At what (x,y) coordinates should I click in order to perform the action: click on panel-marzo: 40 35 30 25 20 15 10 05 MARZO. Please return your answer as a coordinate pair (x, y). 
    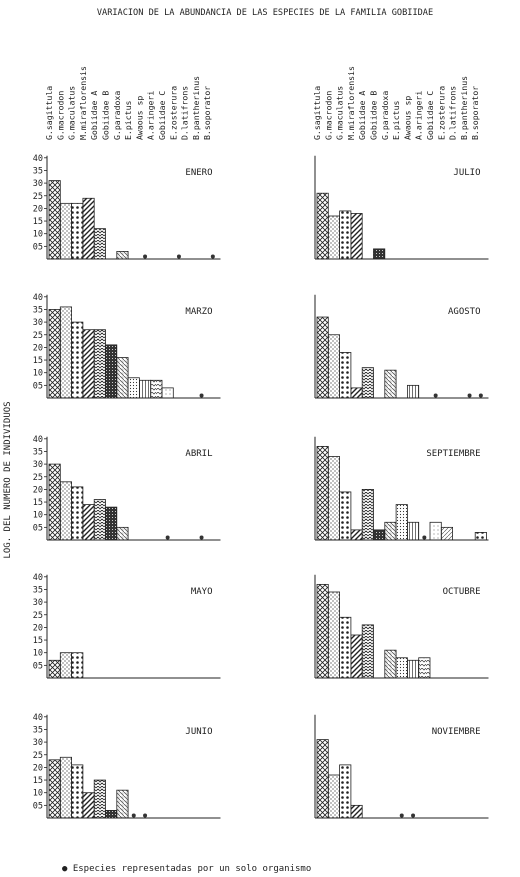
    Looking at the image, I should click on (127, 346).